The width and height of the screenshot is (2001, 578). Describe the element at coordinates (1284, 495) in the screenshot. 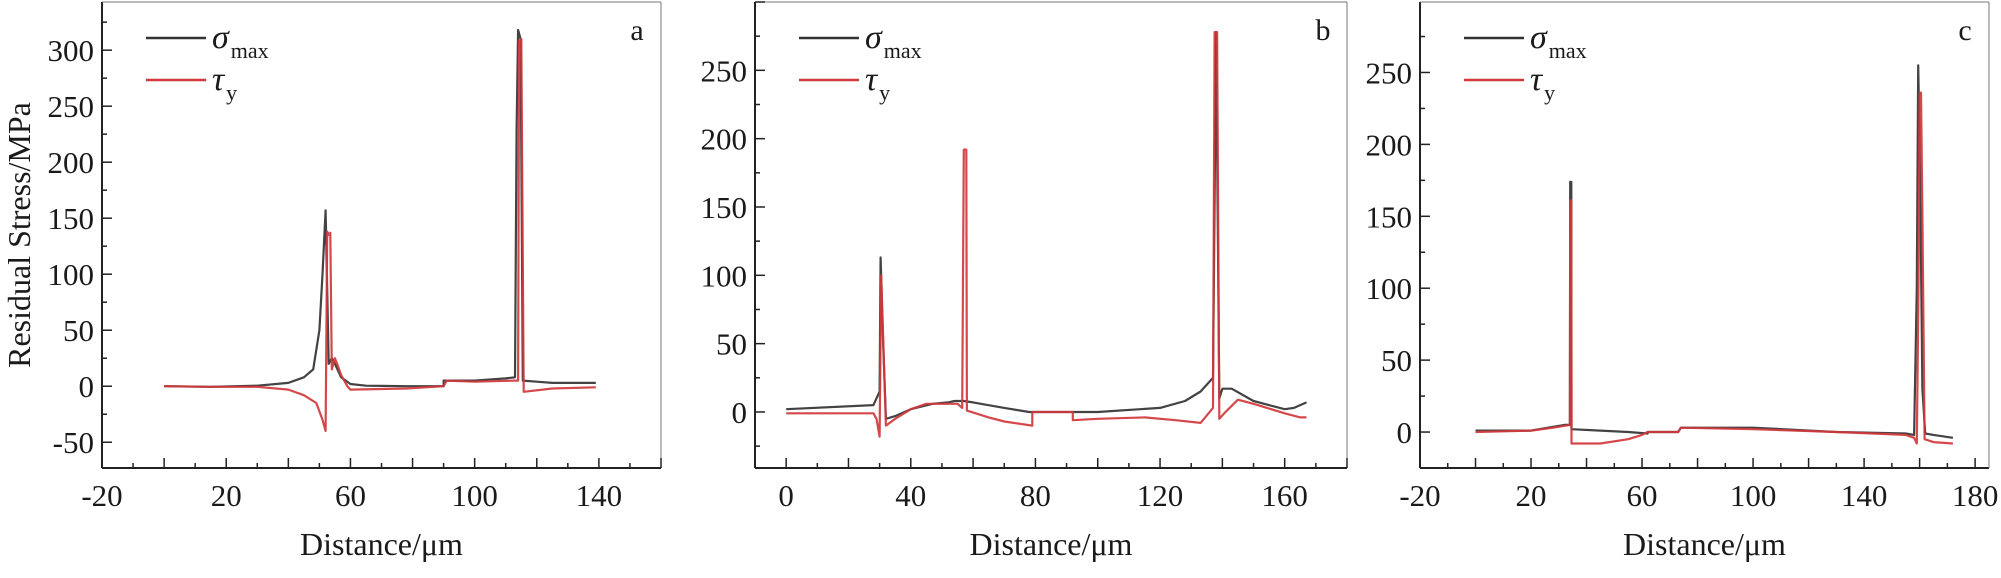

I see `x-tick-label: 160` at that location.